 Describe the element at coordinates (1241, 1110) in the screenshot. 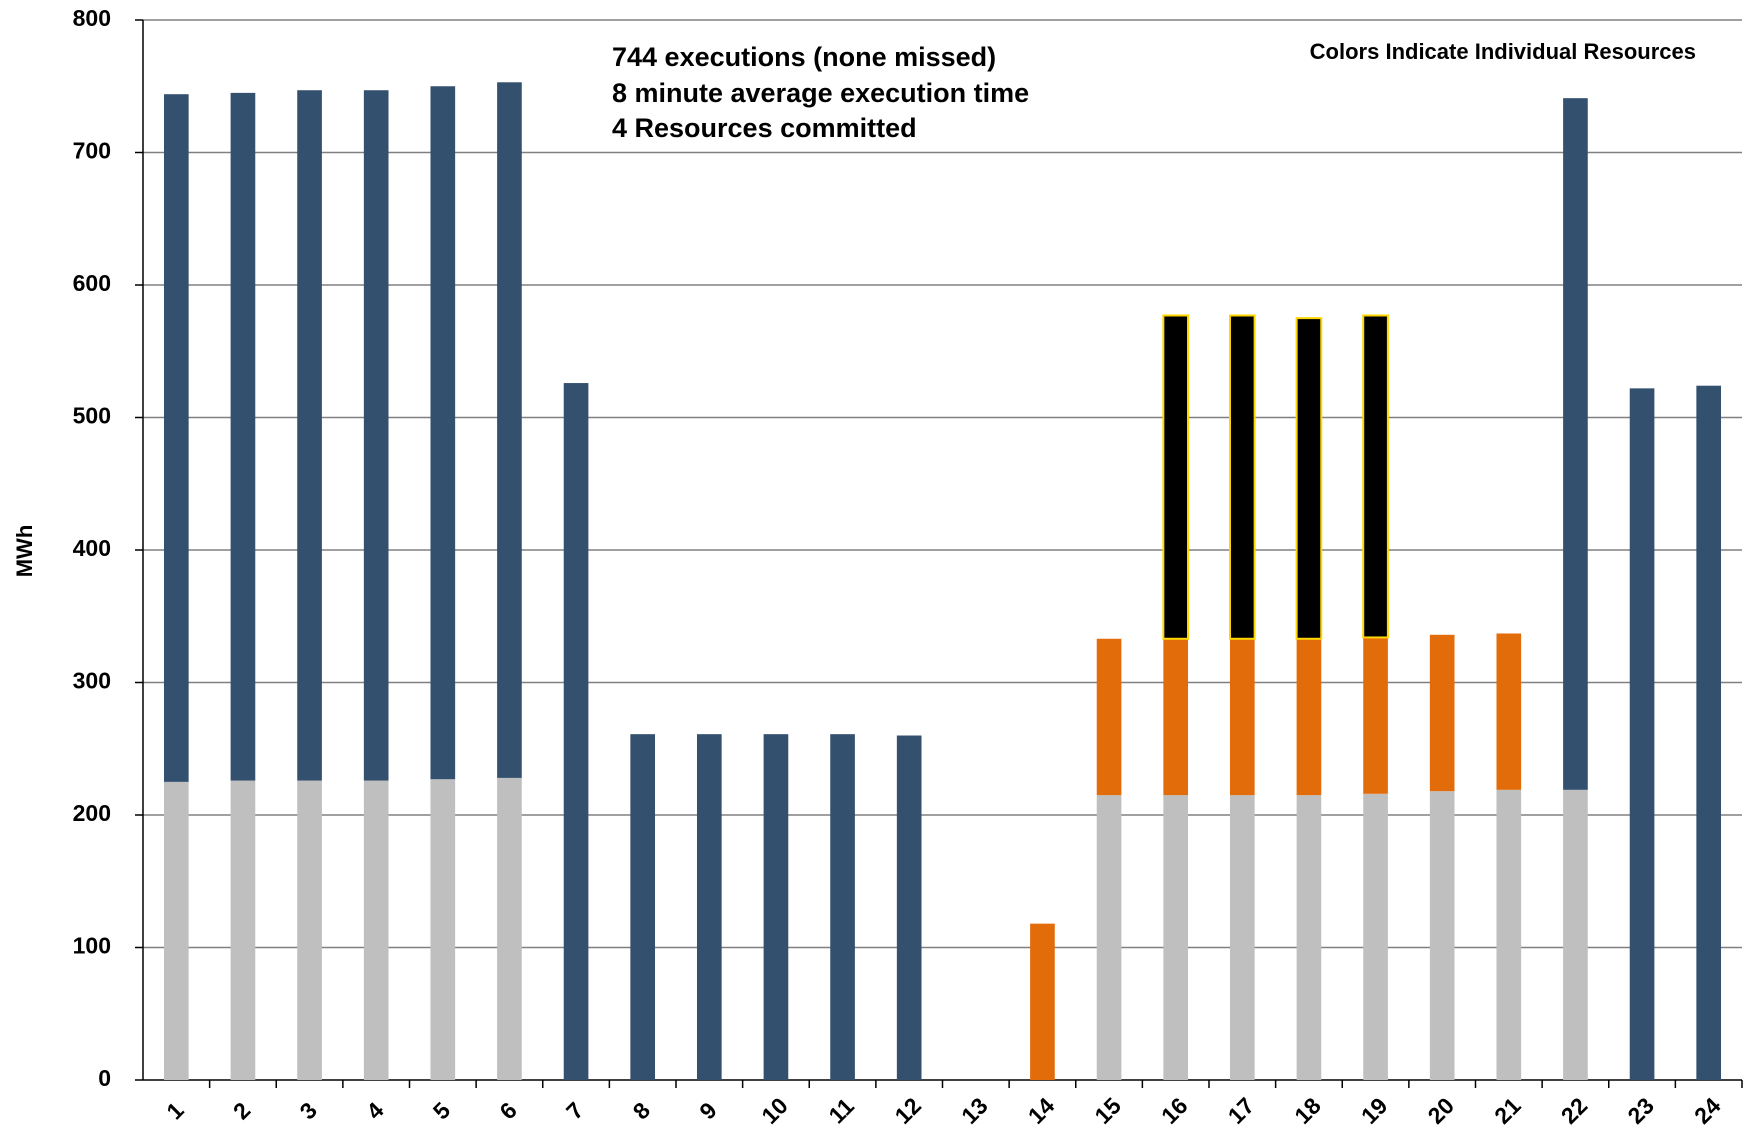

I see `x-tick-label: 17` at that location.